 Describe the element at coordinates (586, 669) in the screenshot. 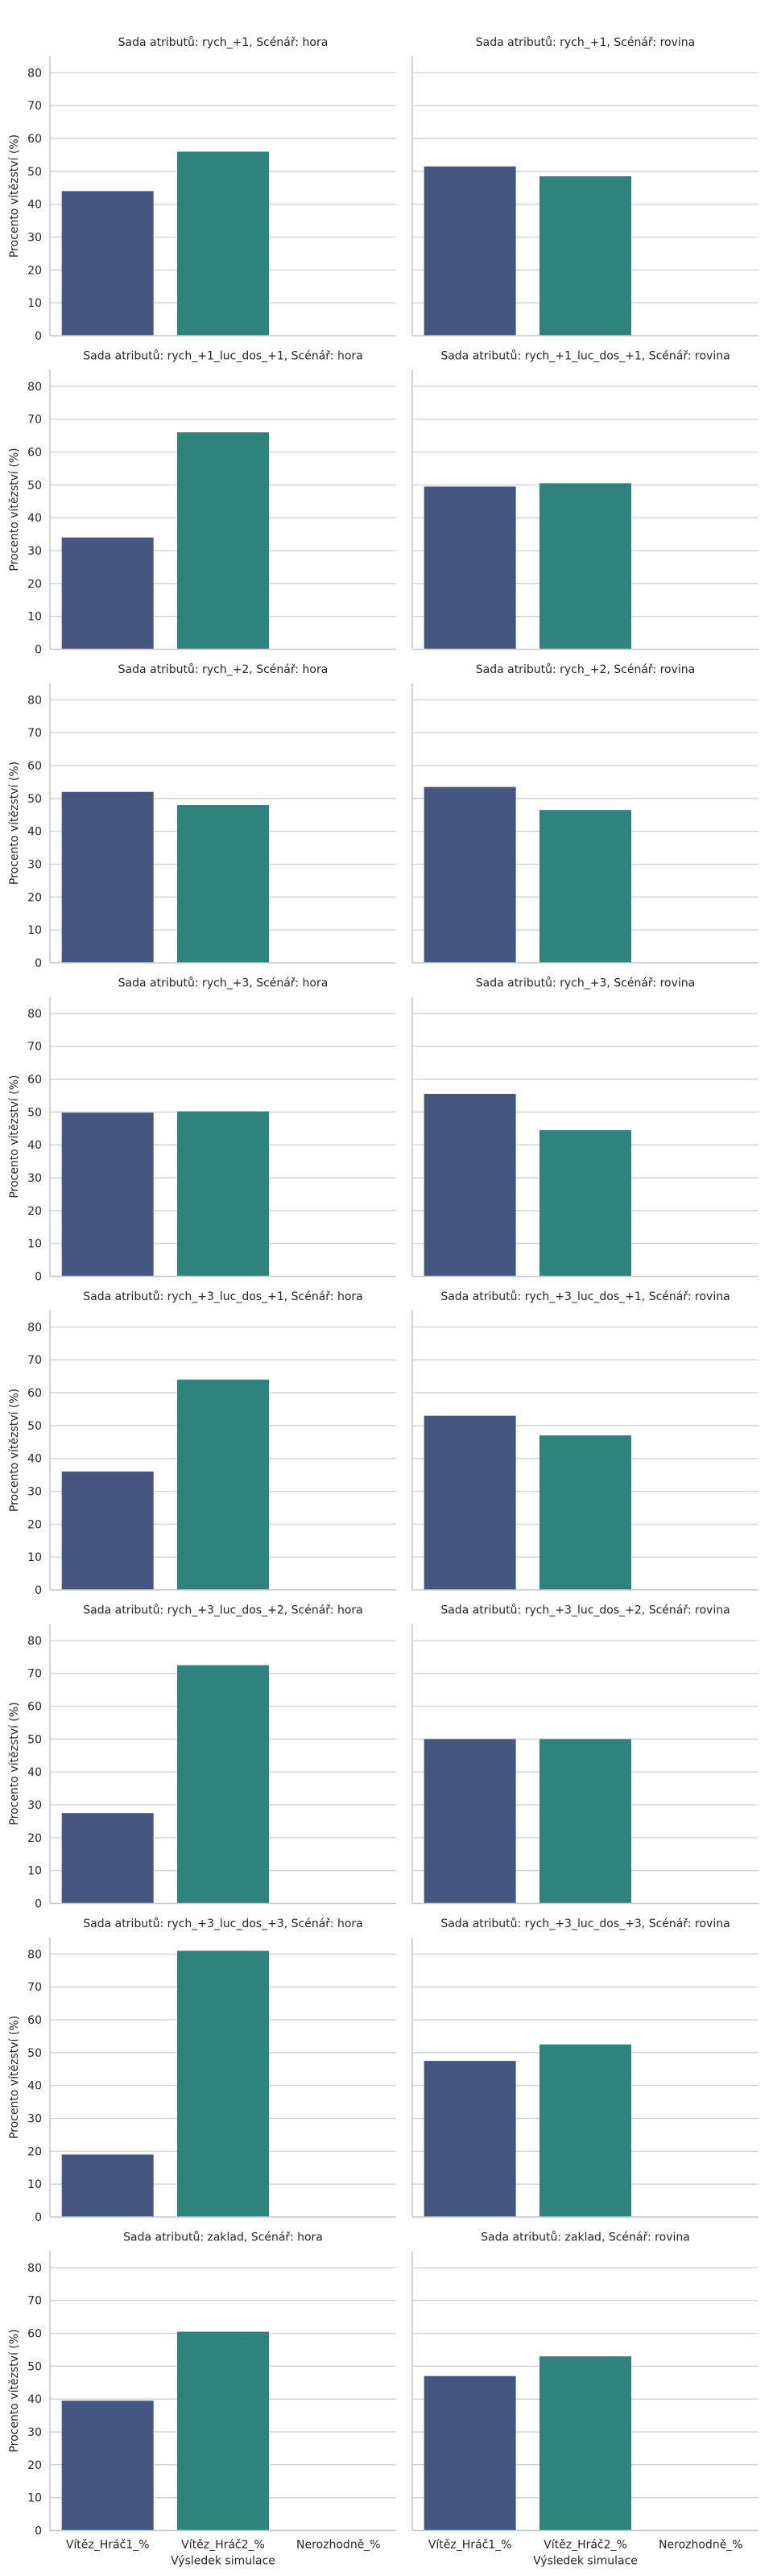

I see `panel-title: Sada atributů: rych_+2, Scénář: rovina` at that location.